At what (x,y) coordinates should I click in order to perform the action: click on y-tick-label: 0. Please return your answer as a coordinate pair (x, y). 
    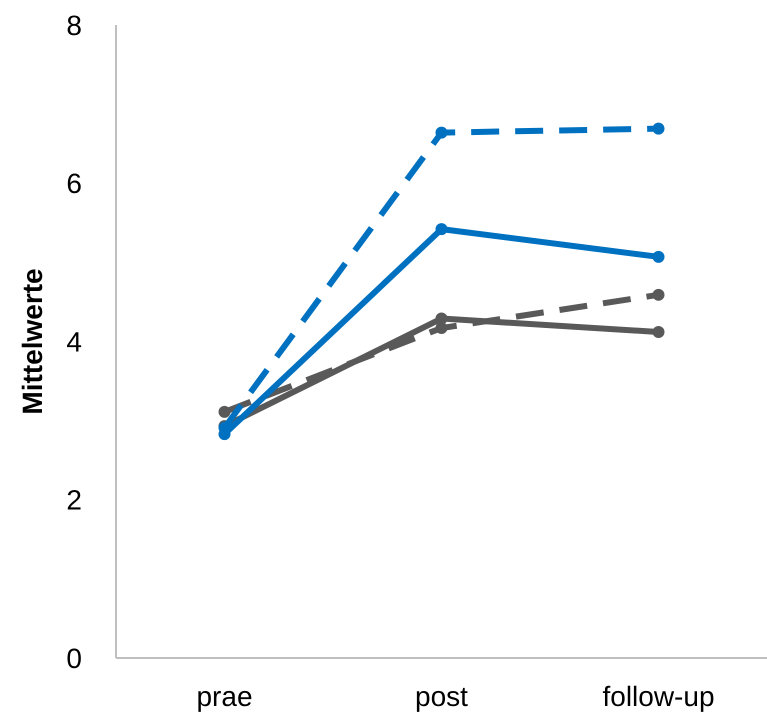
    Looking at the image, I should click on (74, 658).